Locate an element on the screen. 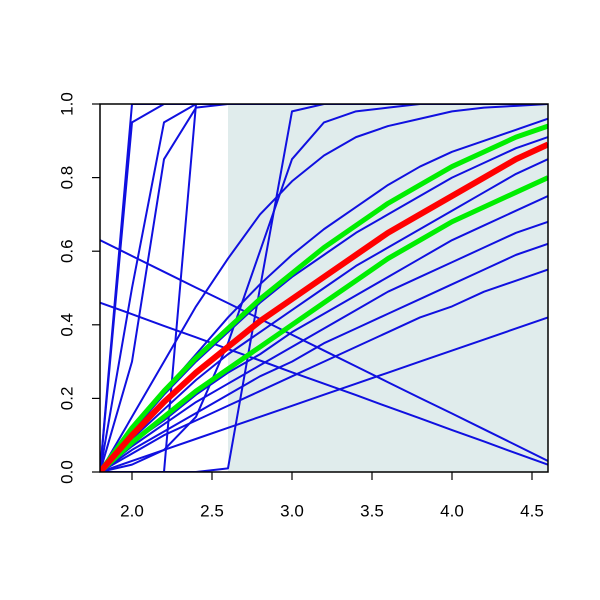  y-tick-label: 1.0 is located at coordinates (66, 104).